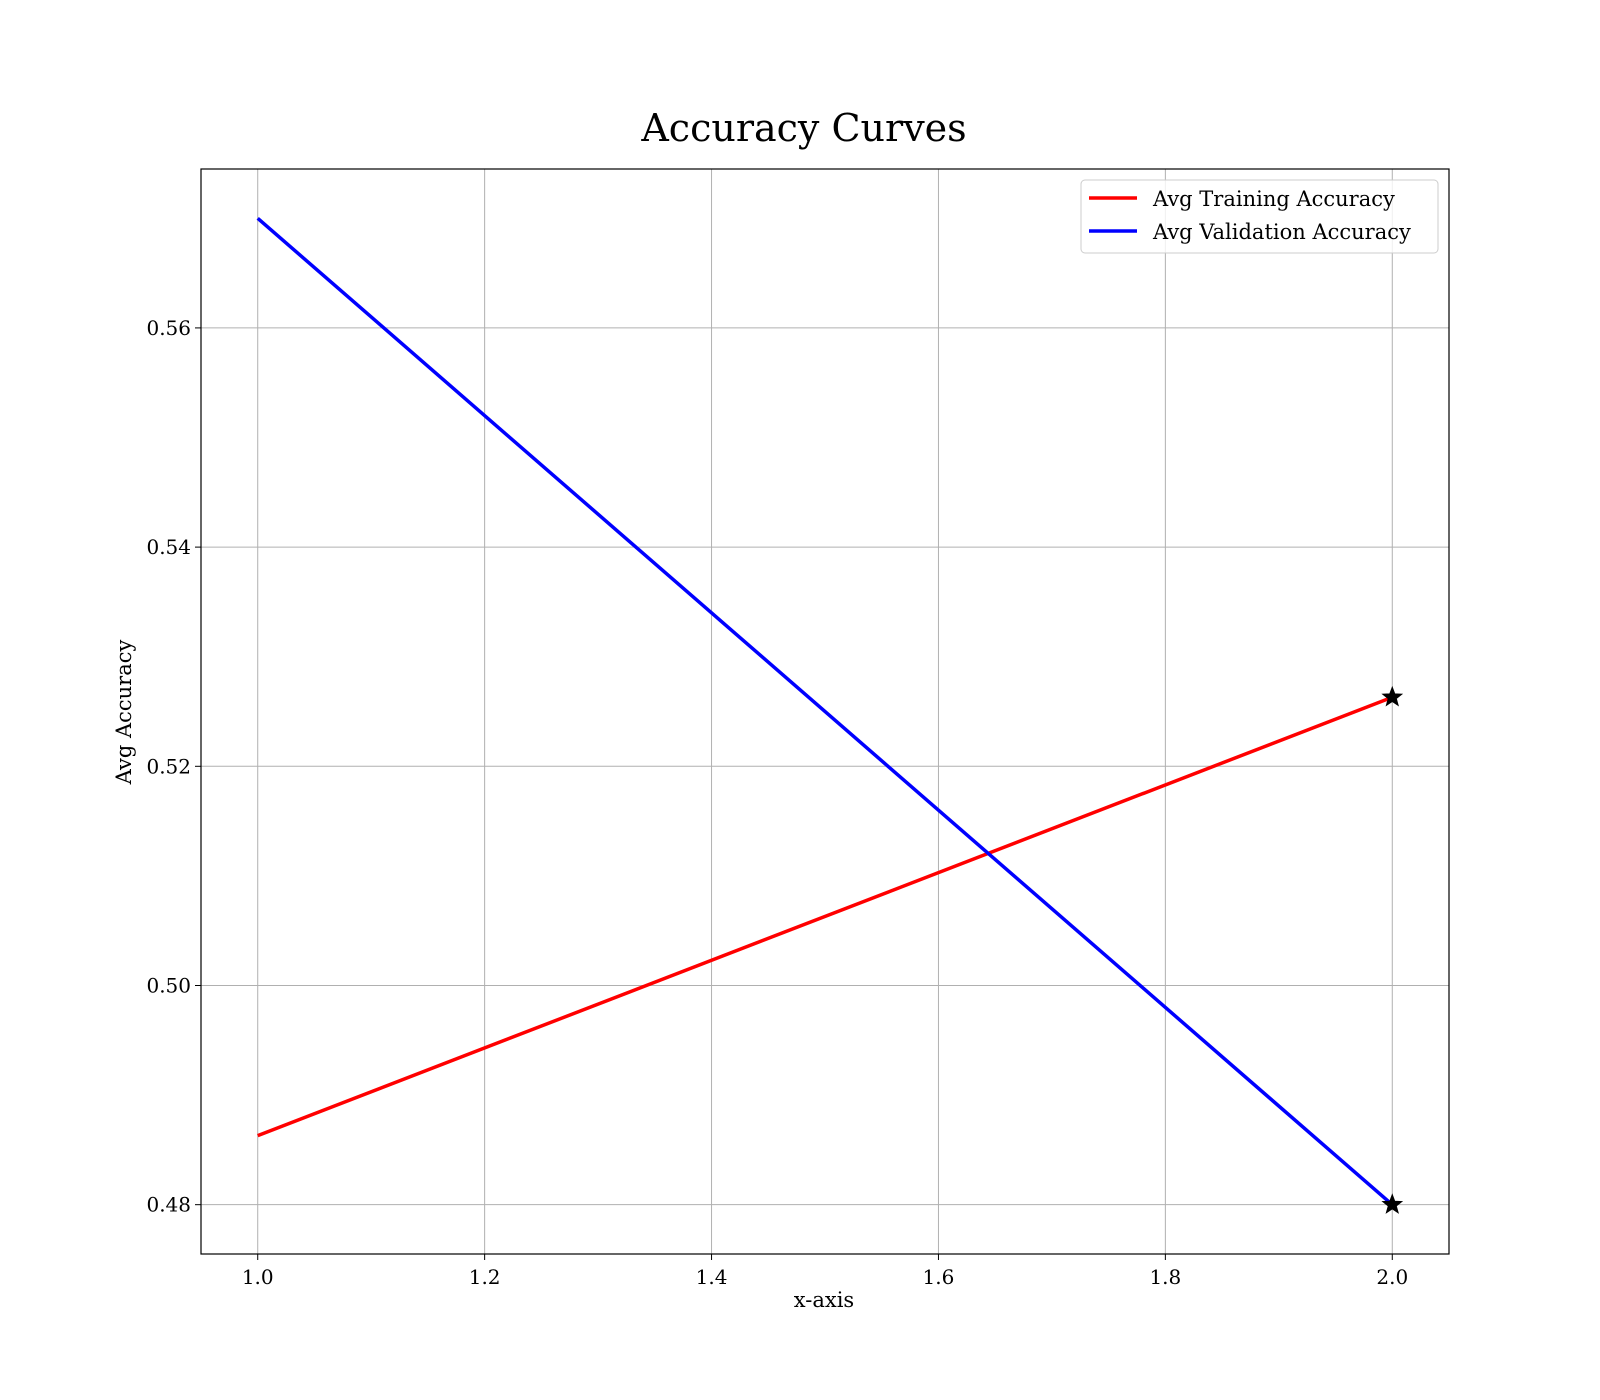  Describe the element at coordinates (485, 1277) in the screenshot. I see `x-tick-label: 1.2` at that location.